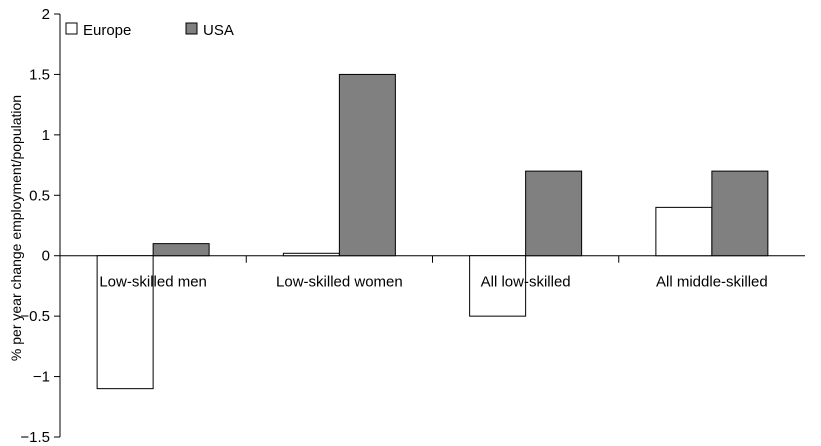 The image size is (821, 446). Describe the element at coordinates (35, 316) in the screenshot. I see `y-tick-label: −0.5` at that location.